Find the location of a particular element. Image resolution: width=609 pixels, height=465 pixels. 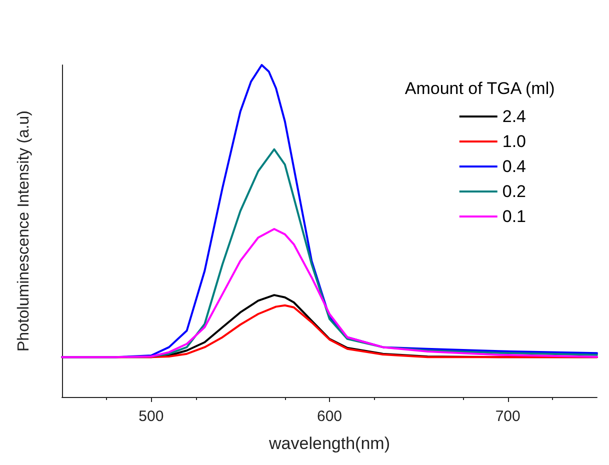

legend-label: 0.4 is located at coordinates (514, 166).